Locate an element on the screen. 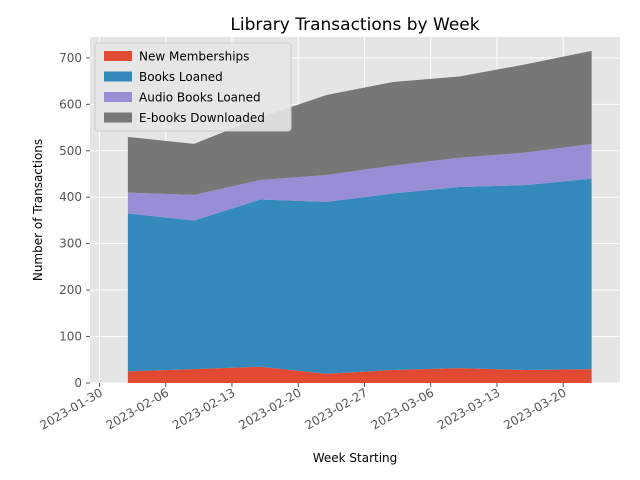 The height and width of the screenshot is (480, 640). x-axis-label: Week Starting is located at coordinates (355, 458).